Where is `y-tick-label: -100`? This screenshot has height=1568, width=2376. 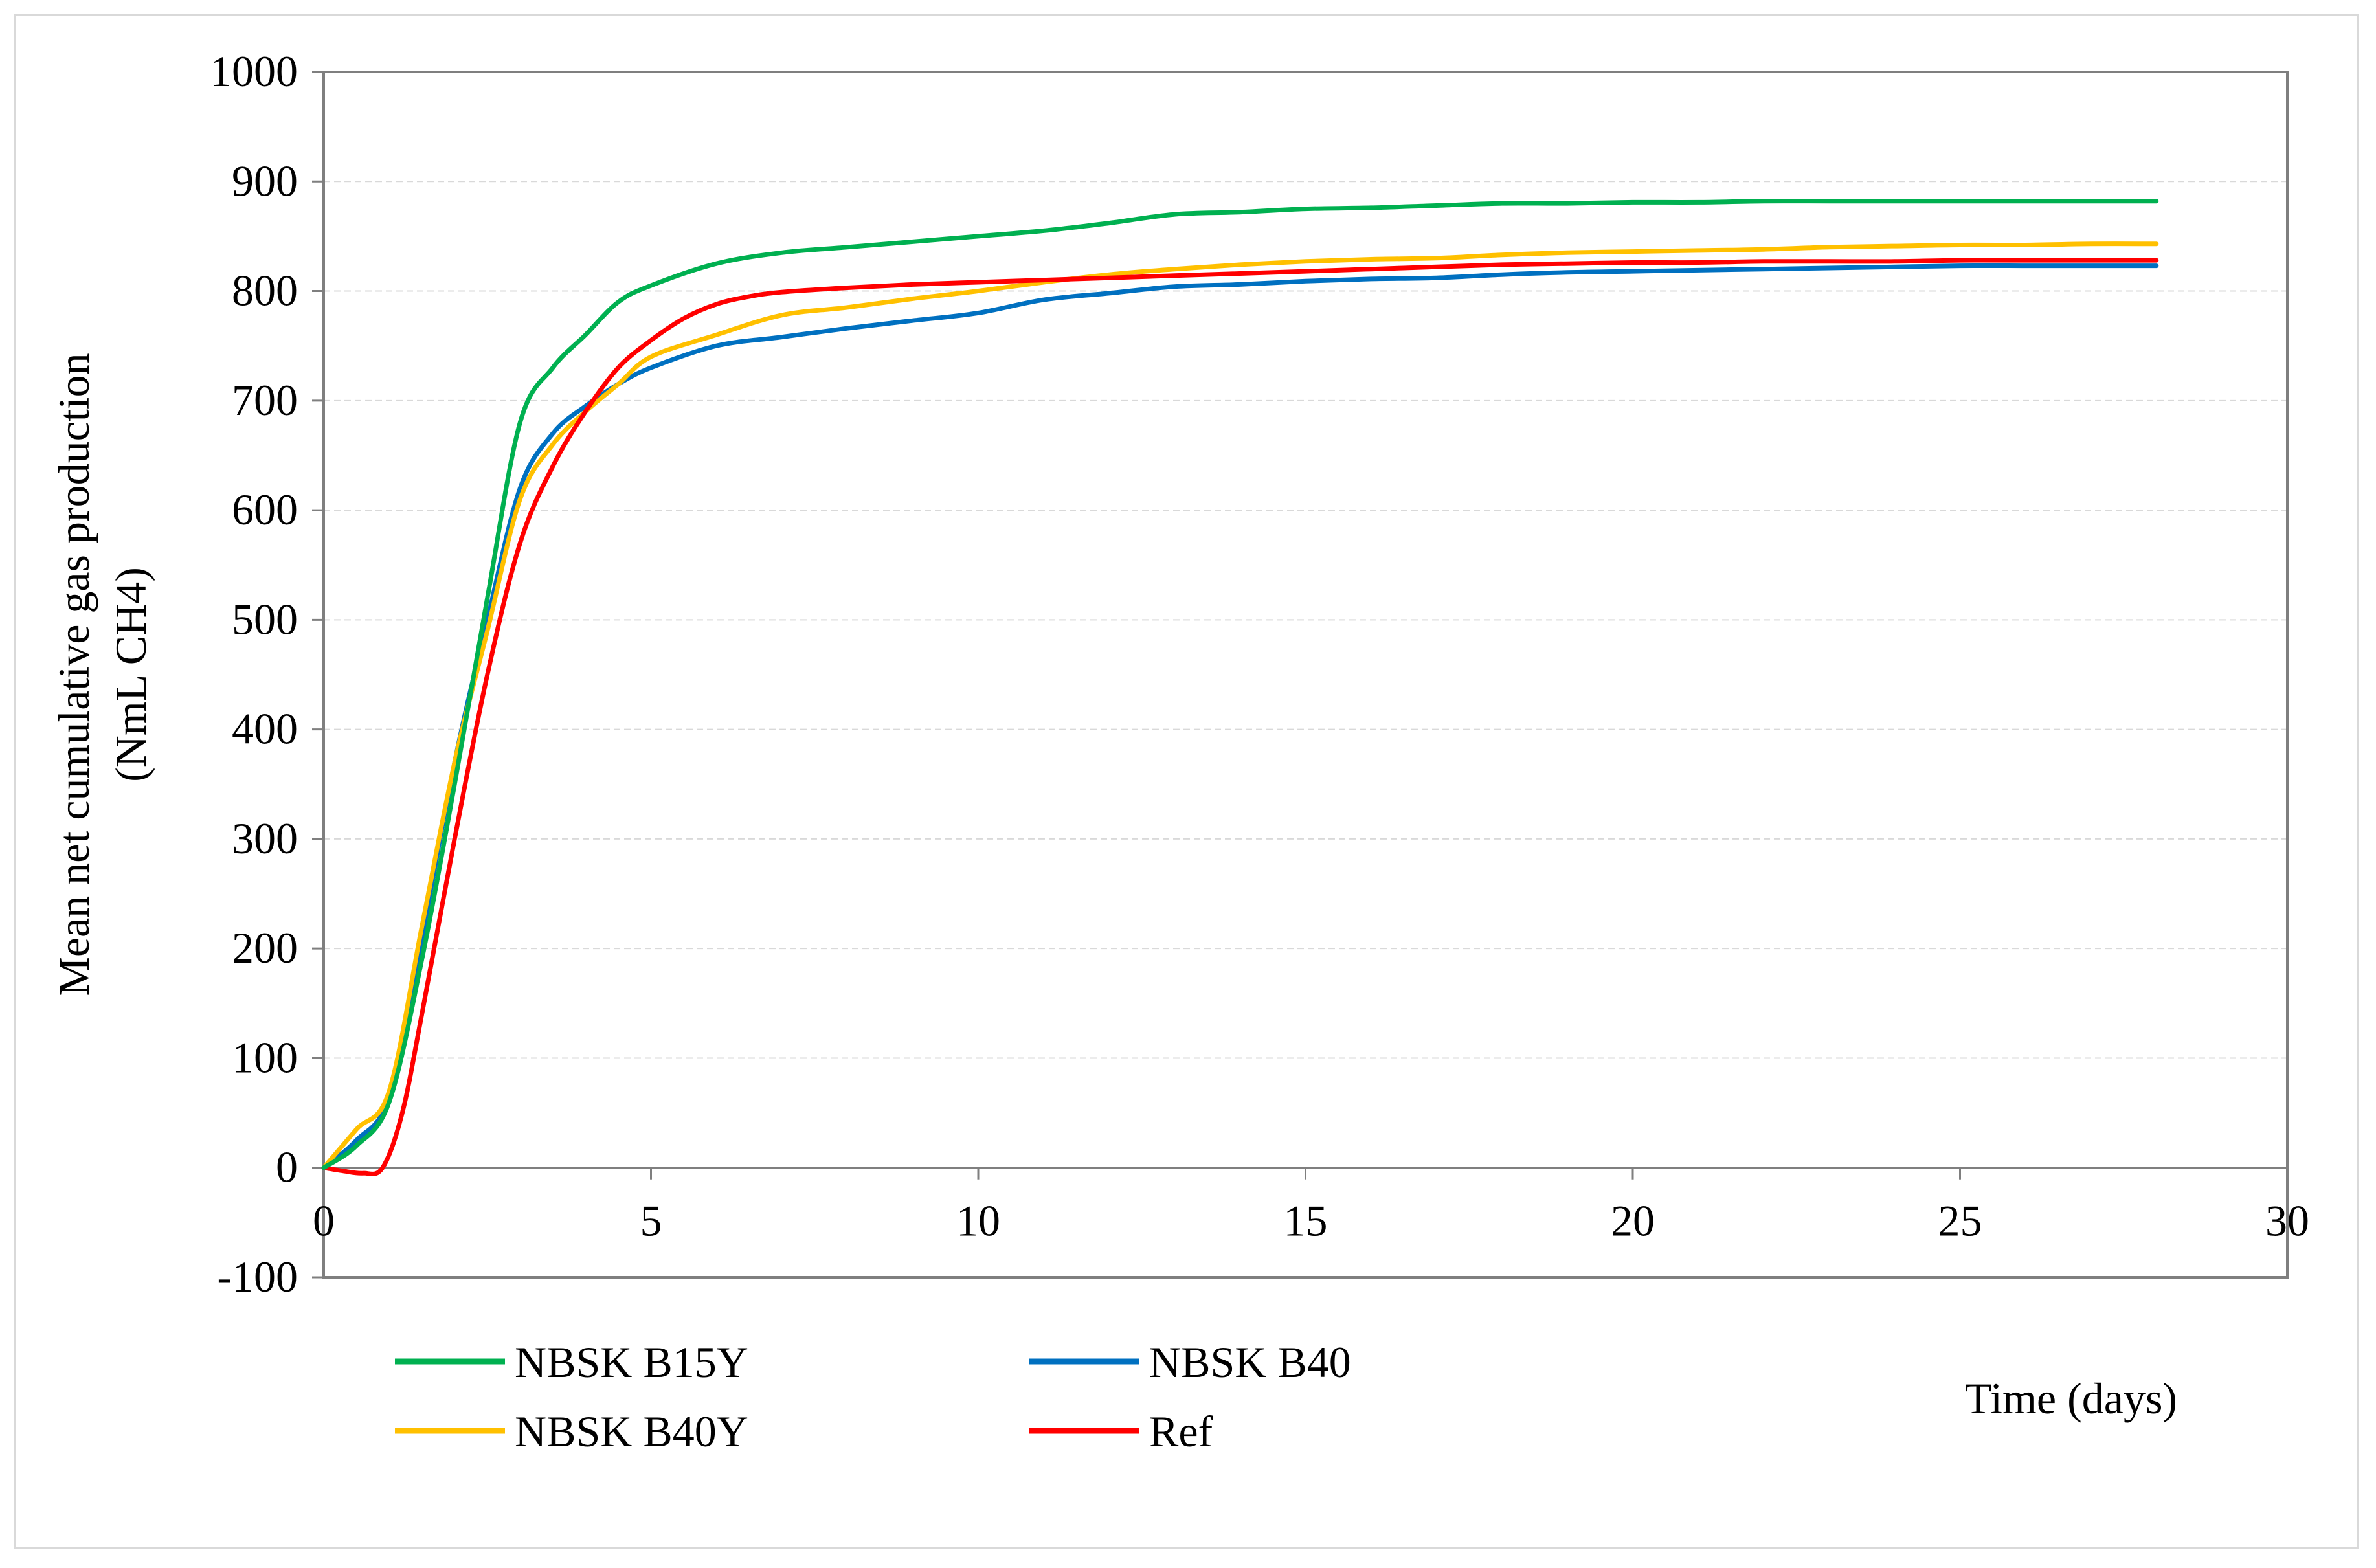
y-tick-label: -100 is located at coordinates (257, 1276).